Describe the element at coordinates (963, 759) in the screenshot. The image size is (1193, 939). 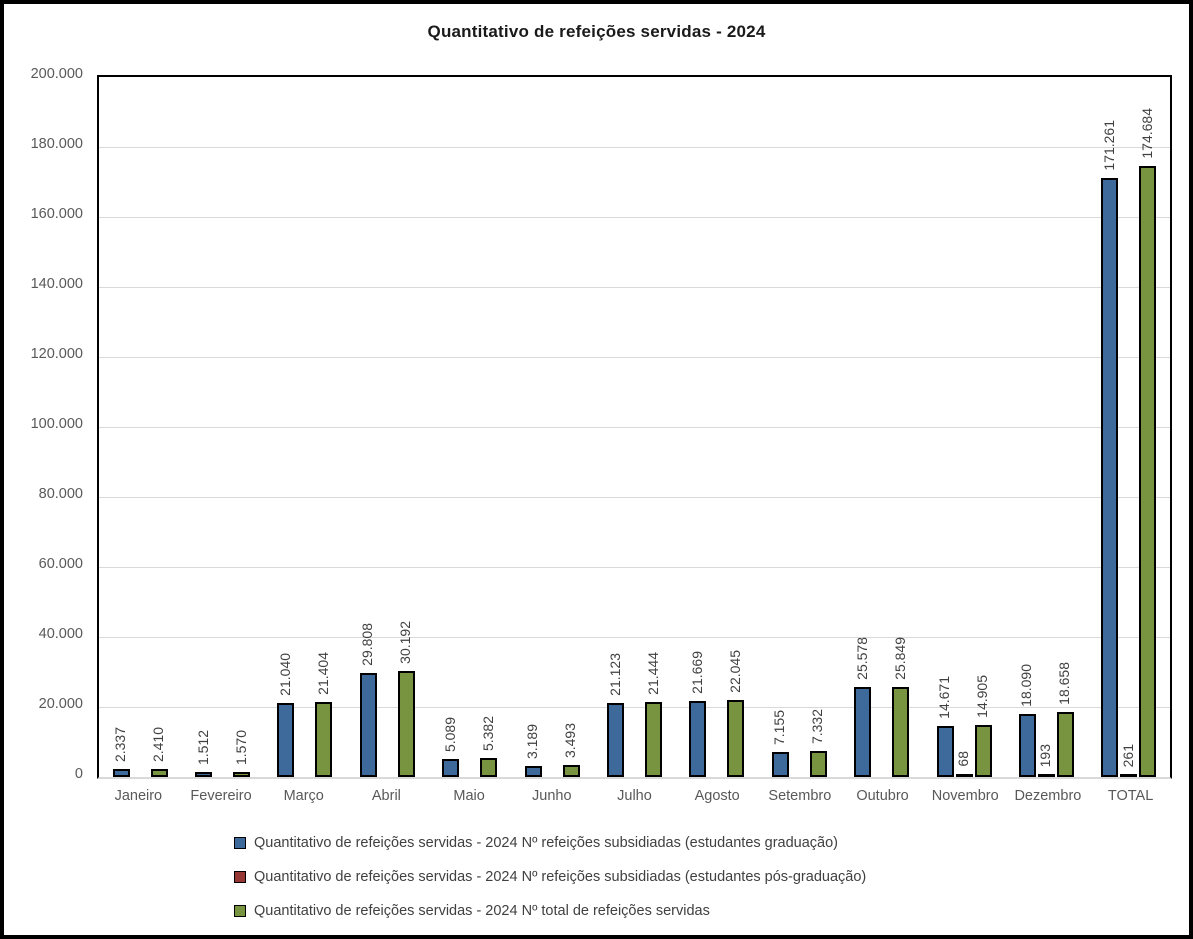
I see `bar-data-label: 68` at that location.